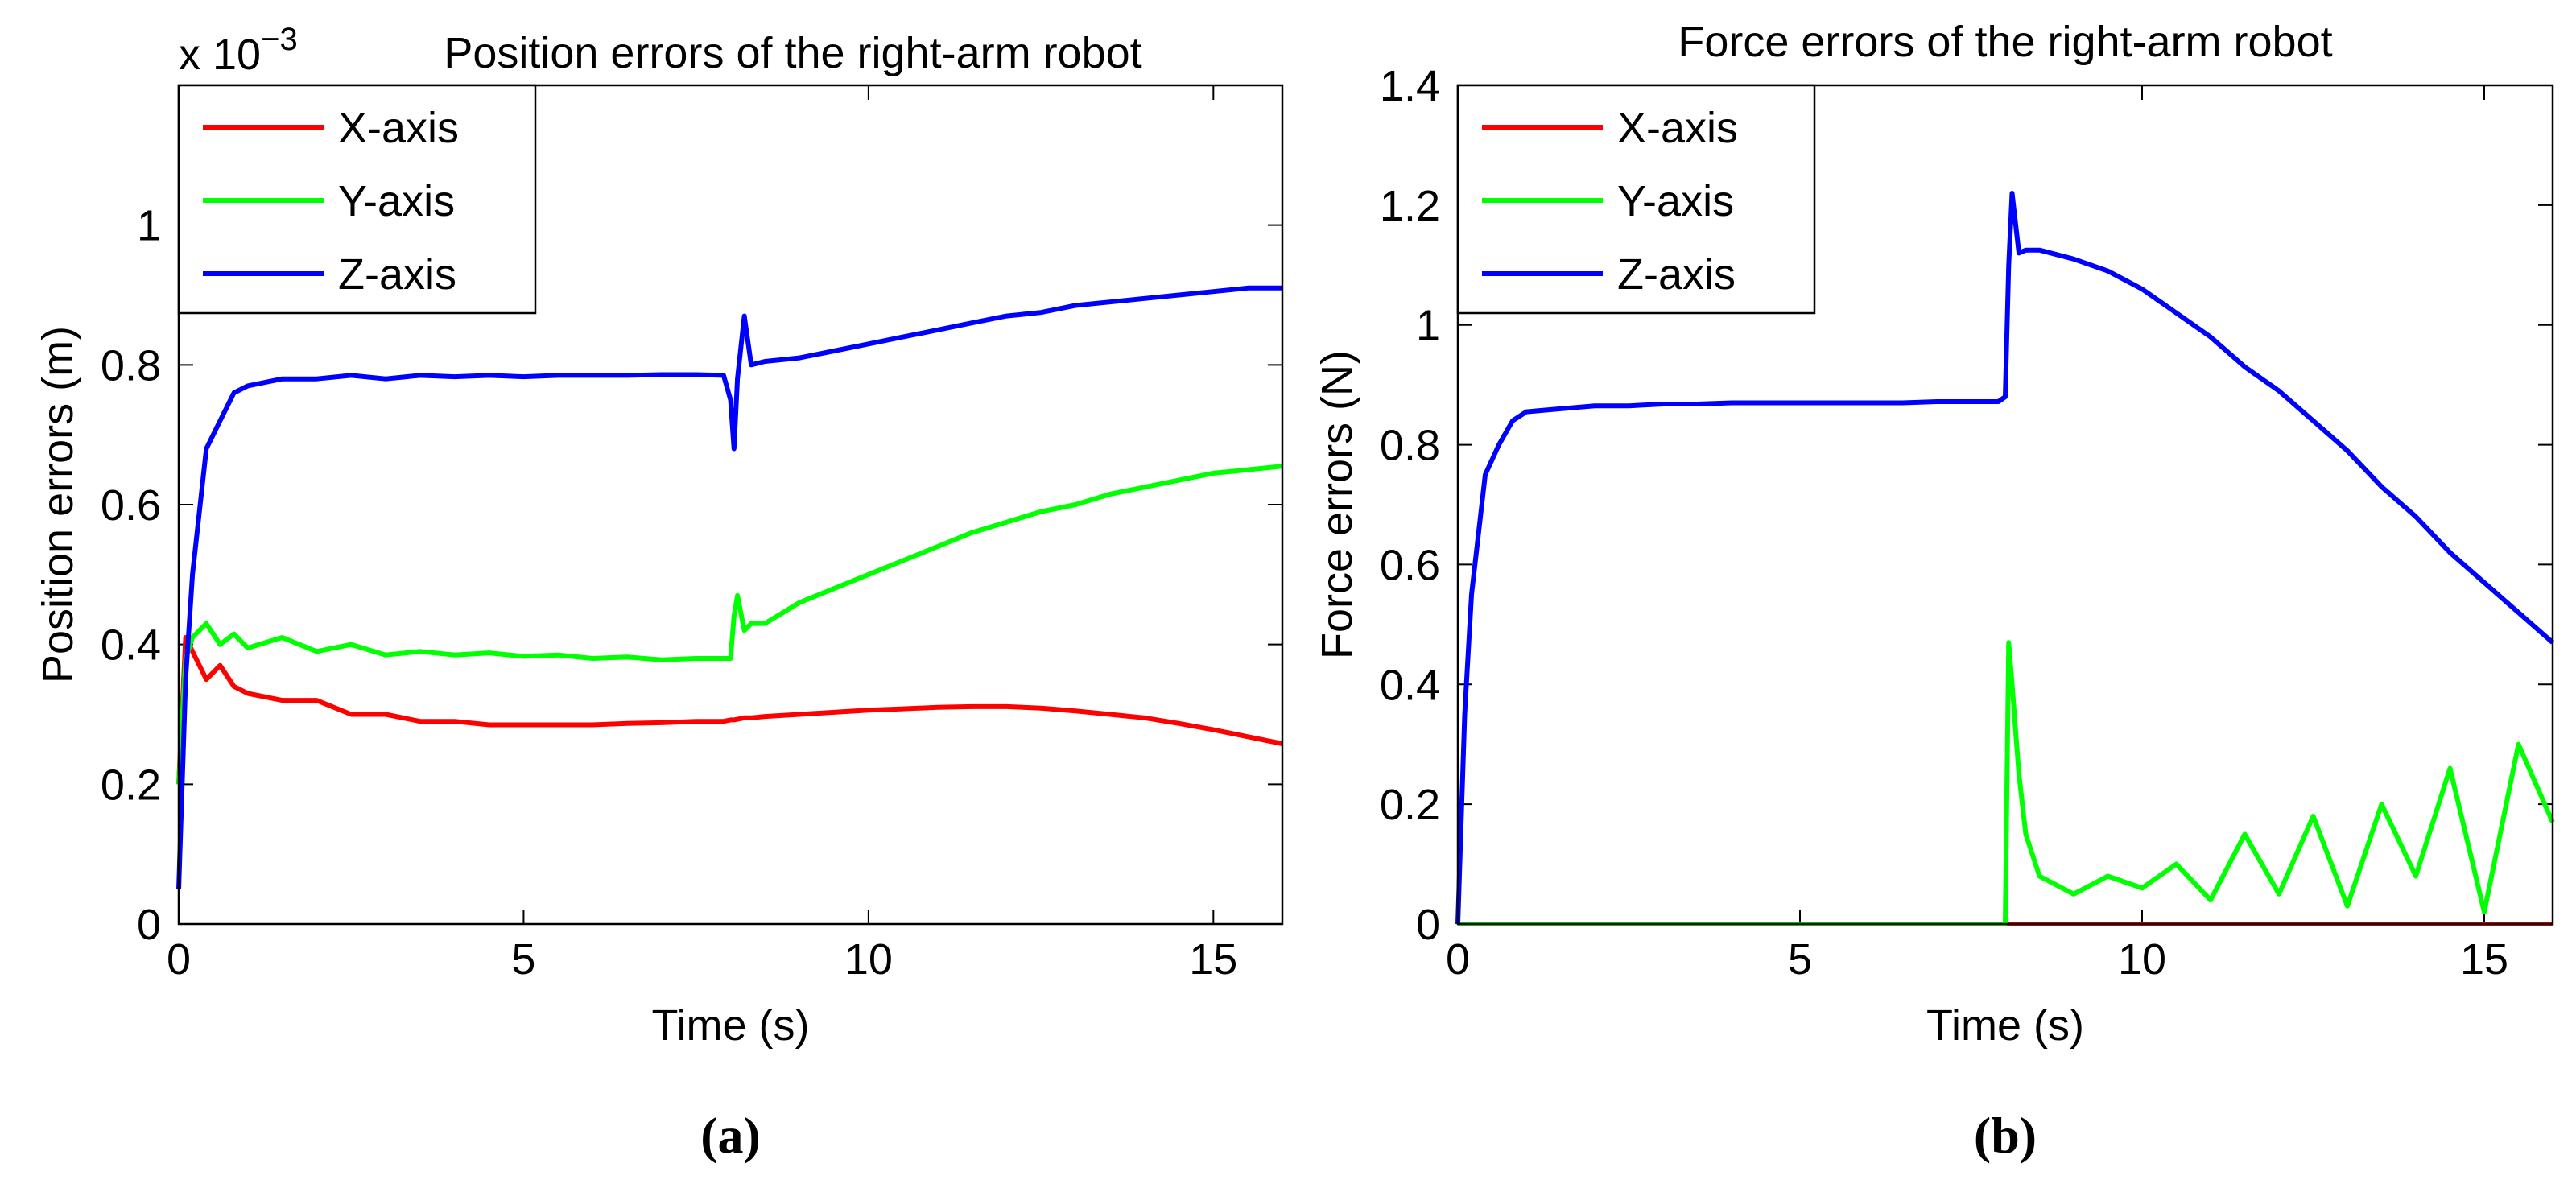 The image size is (2576, 1184). Describe the element at coordinates (1410, 86) in the screenshot. I see `y-tick-label: 1.4` at that location.